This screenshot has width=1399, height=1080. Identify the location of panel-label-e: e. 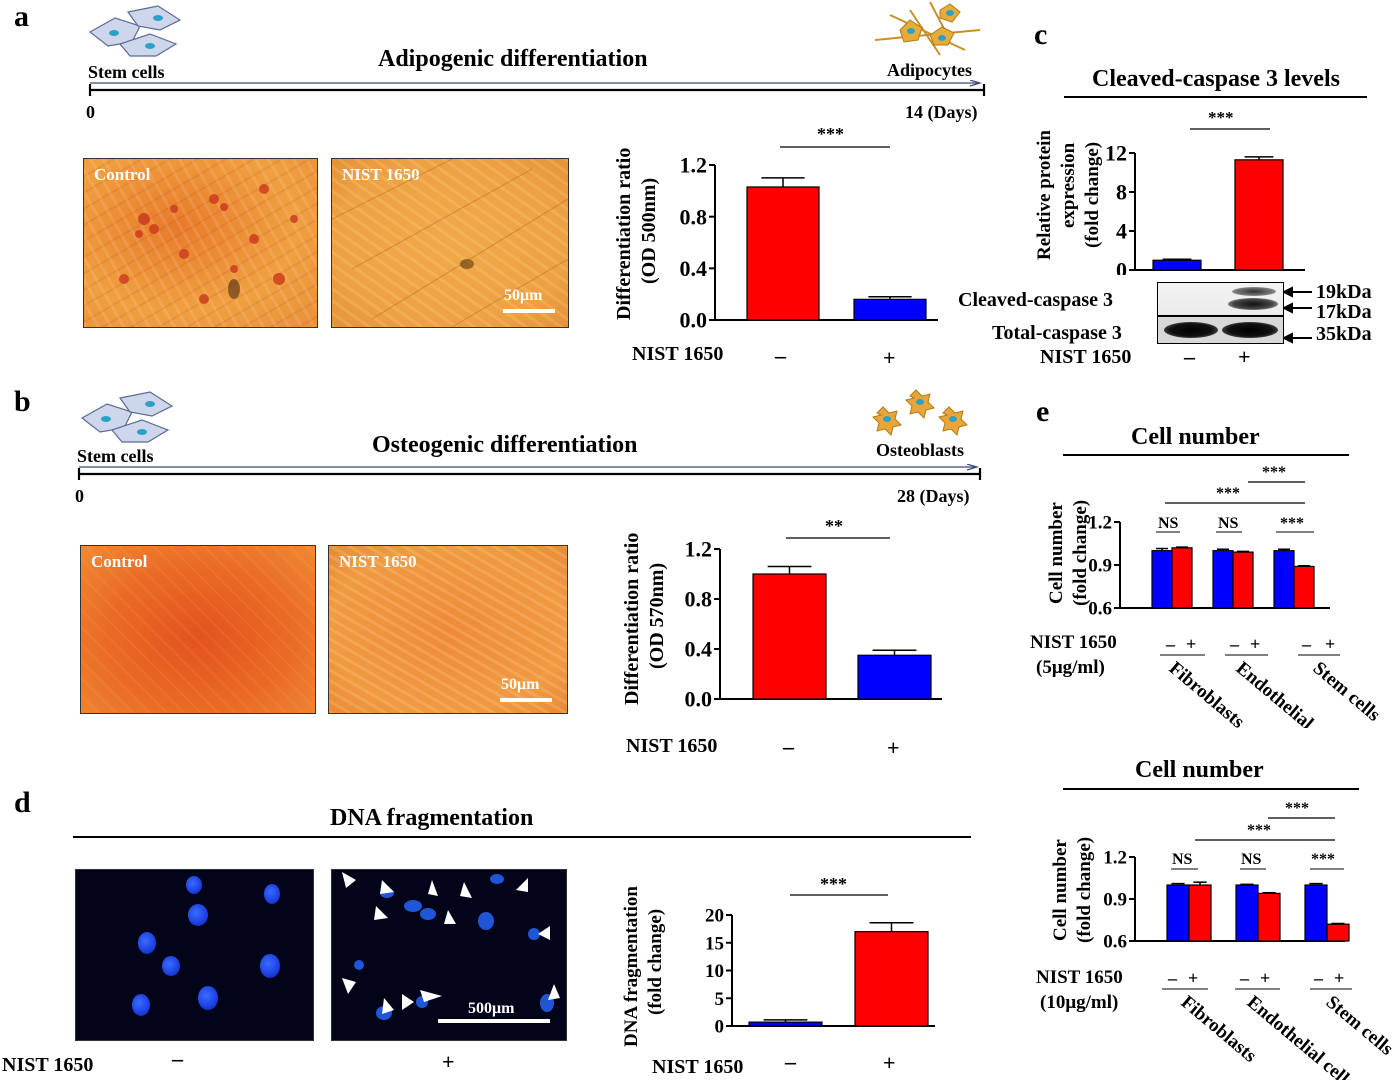
(1043, 411).